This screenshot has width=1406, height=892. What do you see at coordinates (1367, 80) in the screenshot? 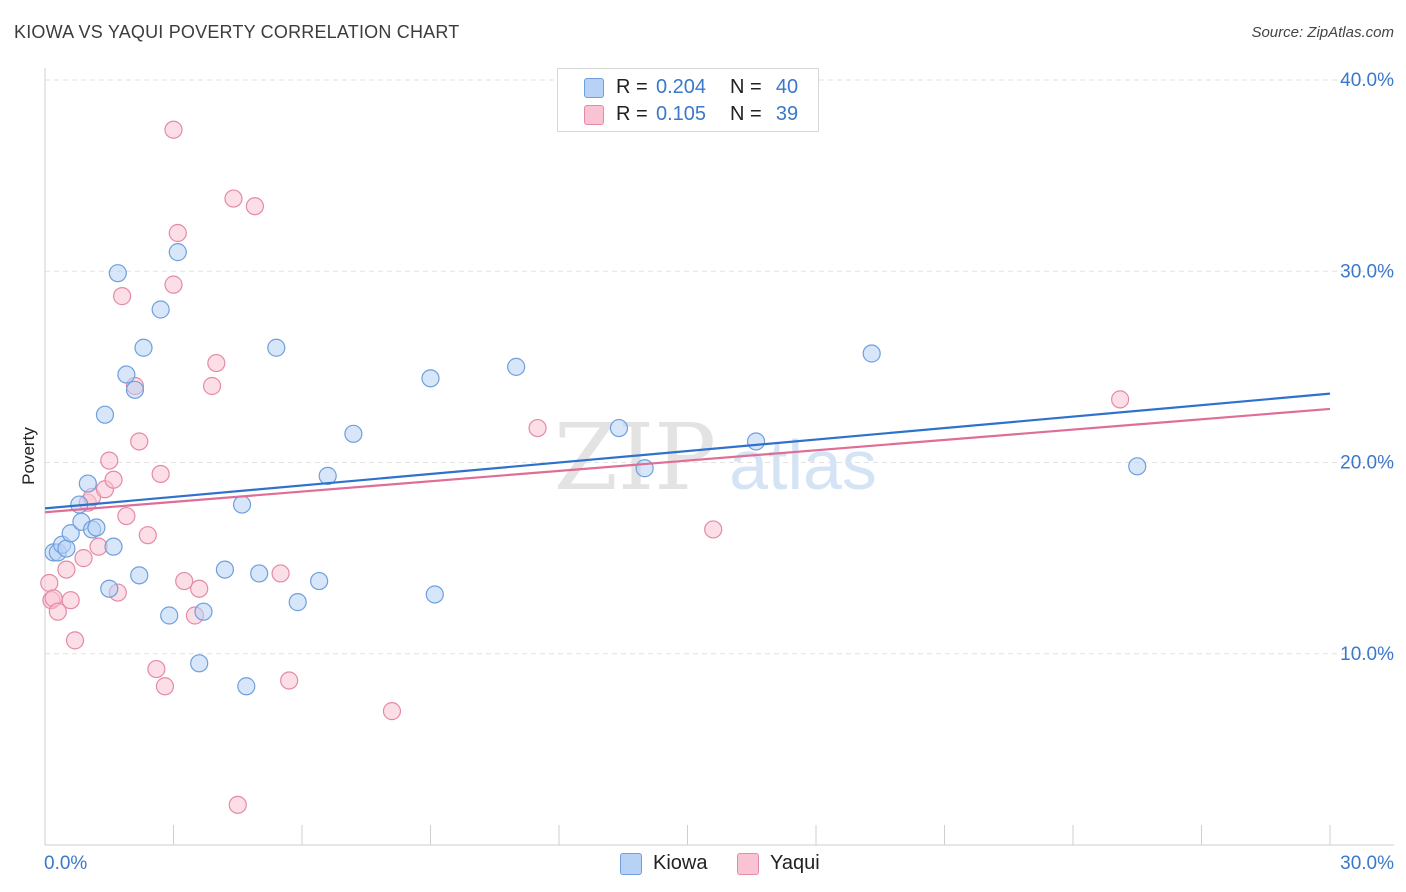
I see `y-tick-label: 40.0%` at bounding box center [1367, 80].